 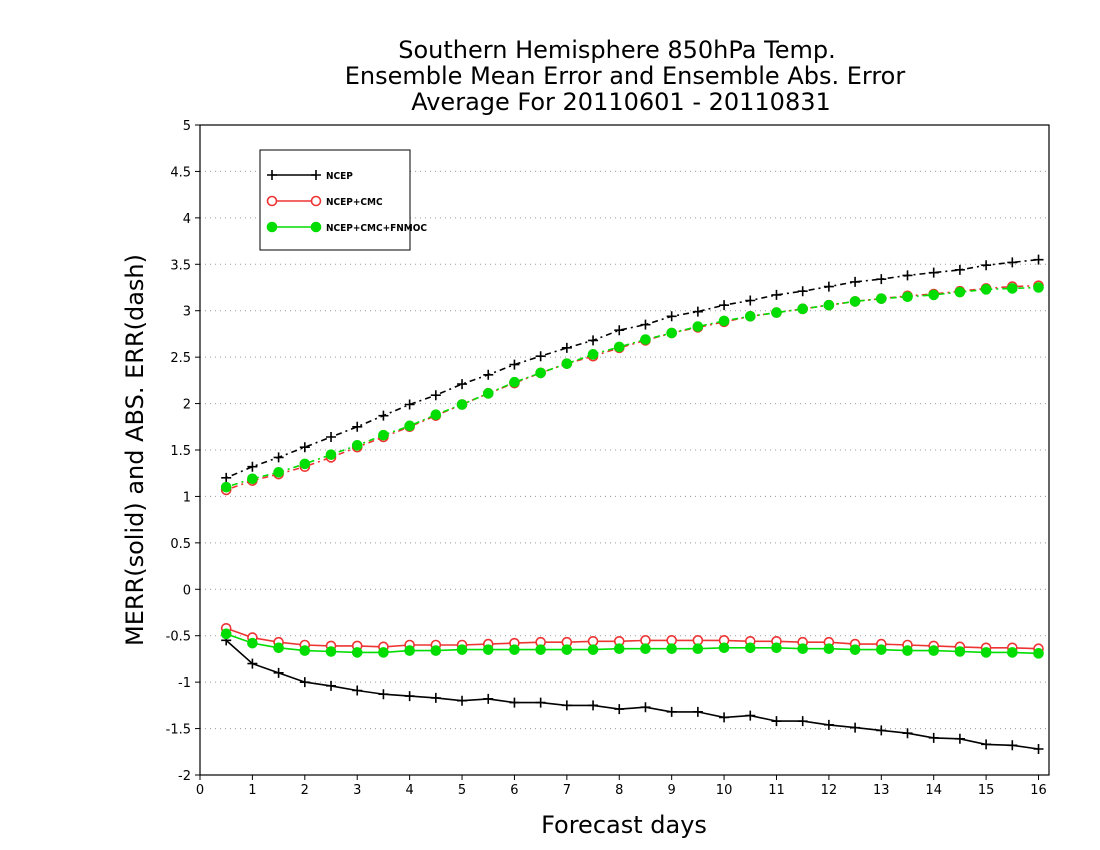 I want to click on y-tick-label: 3.5, so click(x=180, y=265).